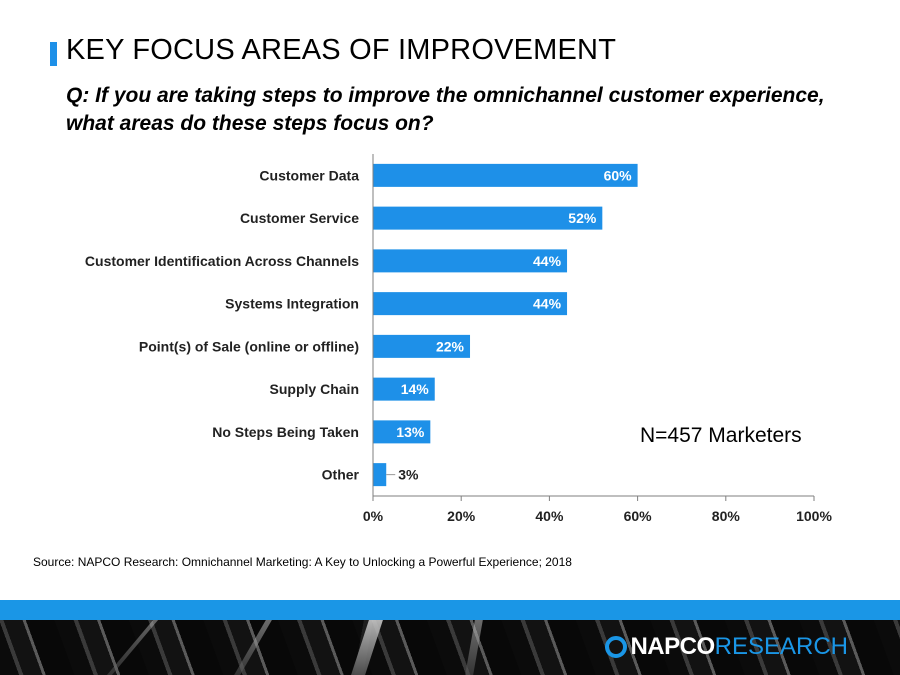  What do you see at coordinates (672, 646) in the screenshot?
I see `logo-text-napco: NAPCO` at bounding box center [672, 646].